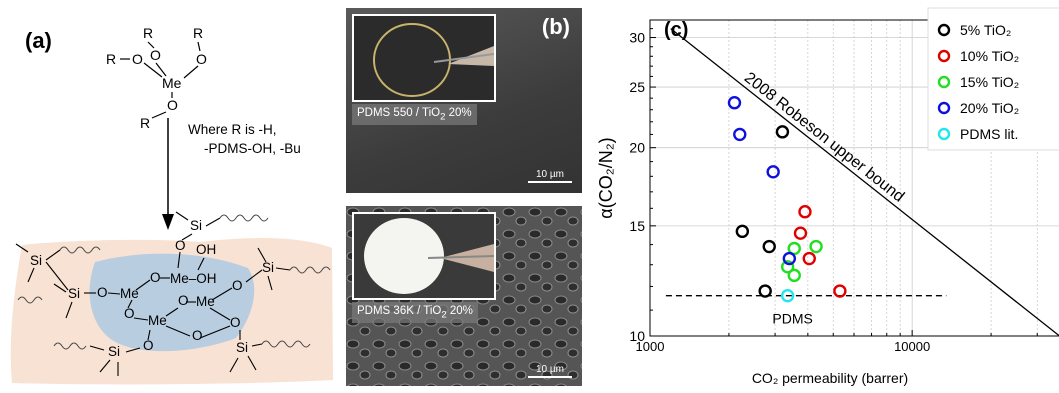 Image resolution: width=1059 pixels, height=393 pixels. Describe the element at coordinates (555, 26) in the screenshot. I see `panel-b-label: (b)` at that location.